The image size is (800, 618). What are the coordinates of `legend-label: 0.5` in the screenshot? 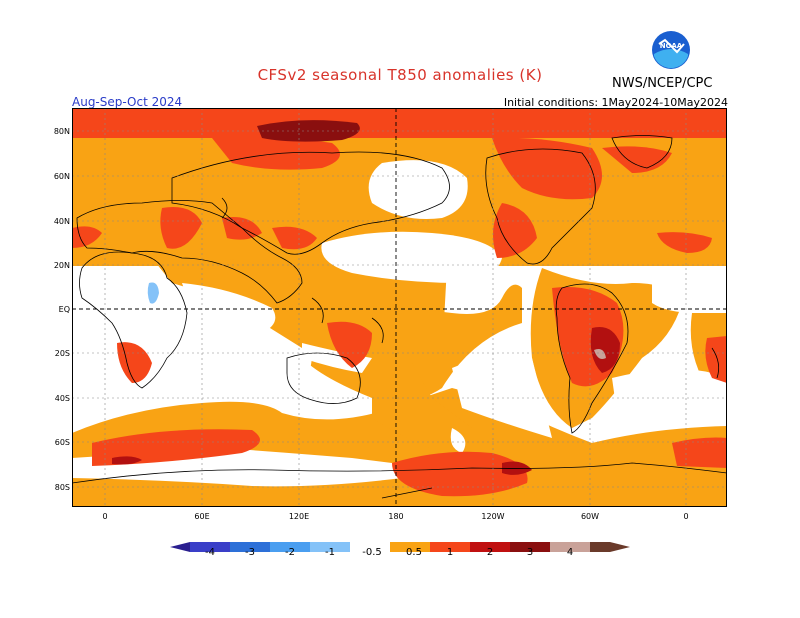 It's located at (414, 552).